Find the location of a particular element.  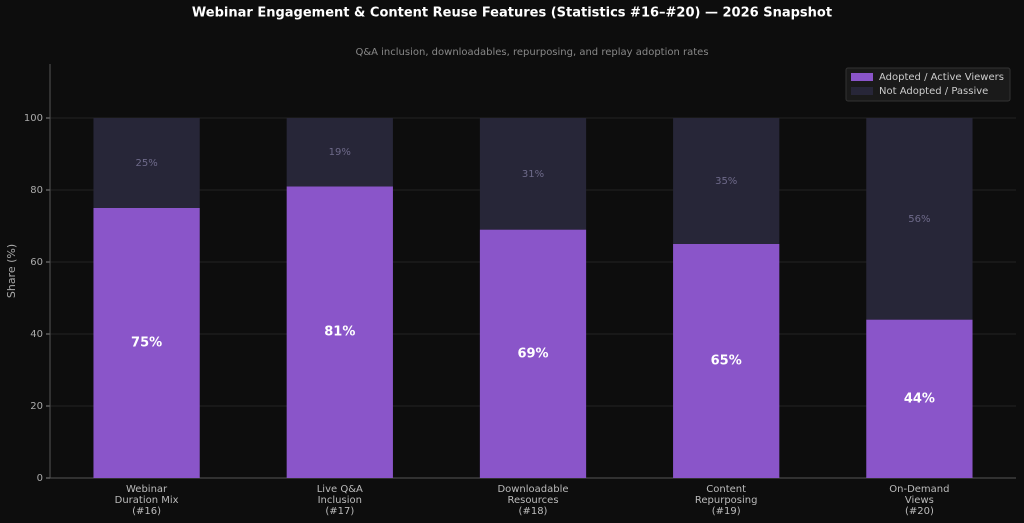

y-tick-label: 80 is located at coordinates (36, 190).